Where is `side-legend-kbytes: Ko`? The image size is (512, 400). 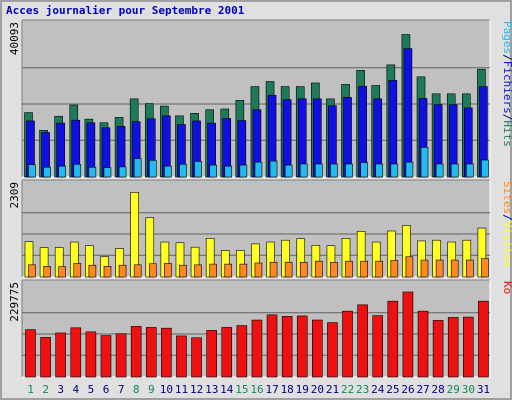 side-legend-kbytes: Ko is located at coordinates (506, 287).